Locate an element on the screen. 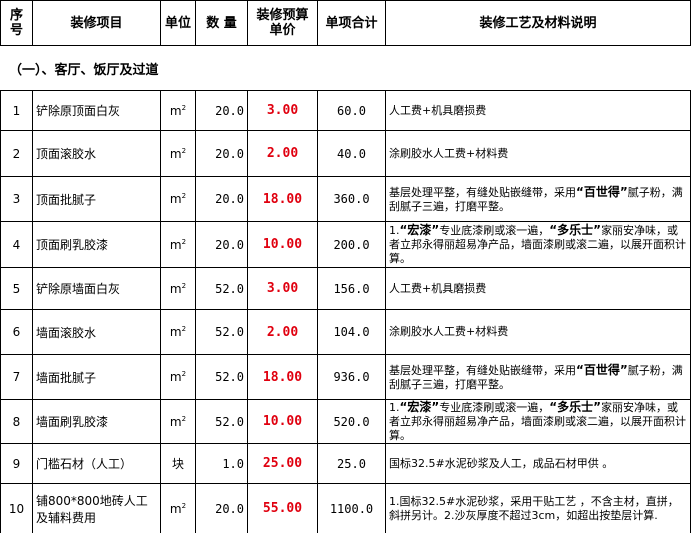 The height and width of the screenshot is (533, 691). cell-no: 2 is located at coordinates (16, 153).